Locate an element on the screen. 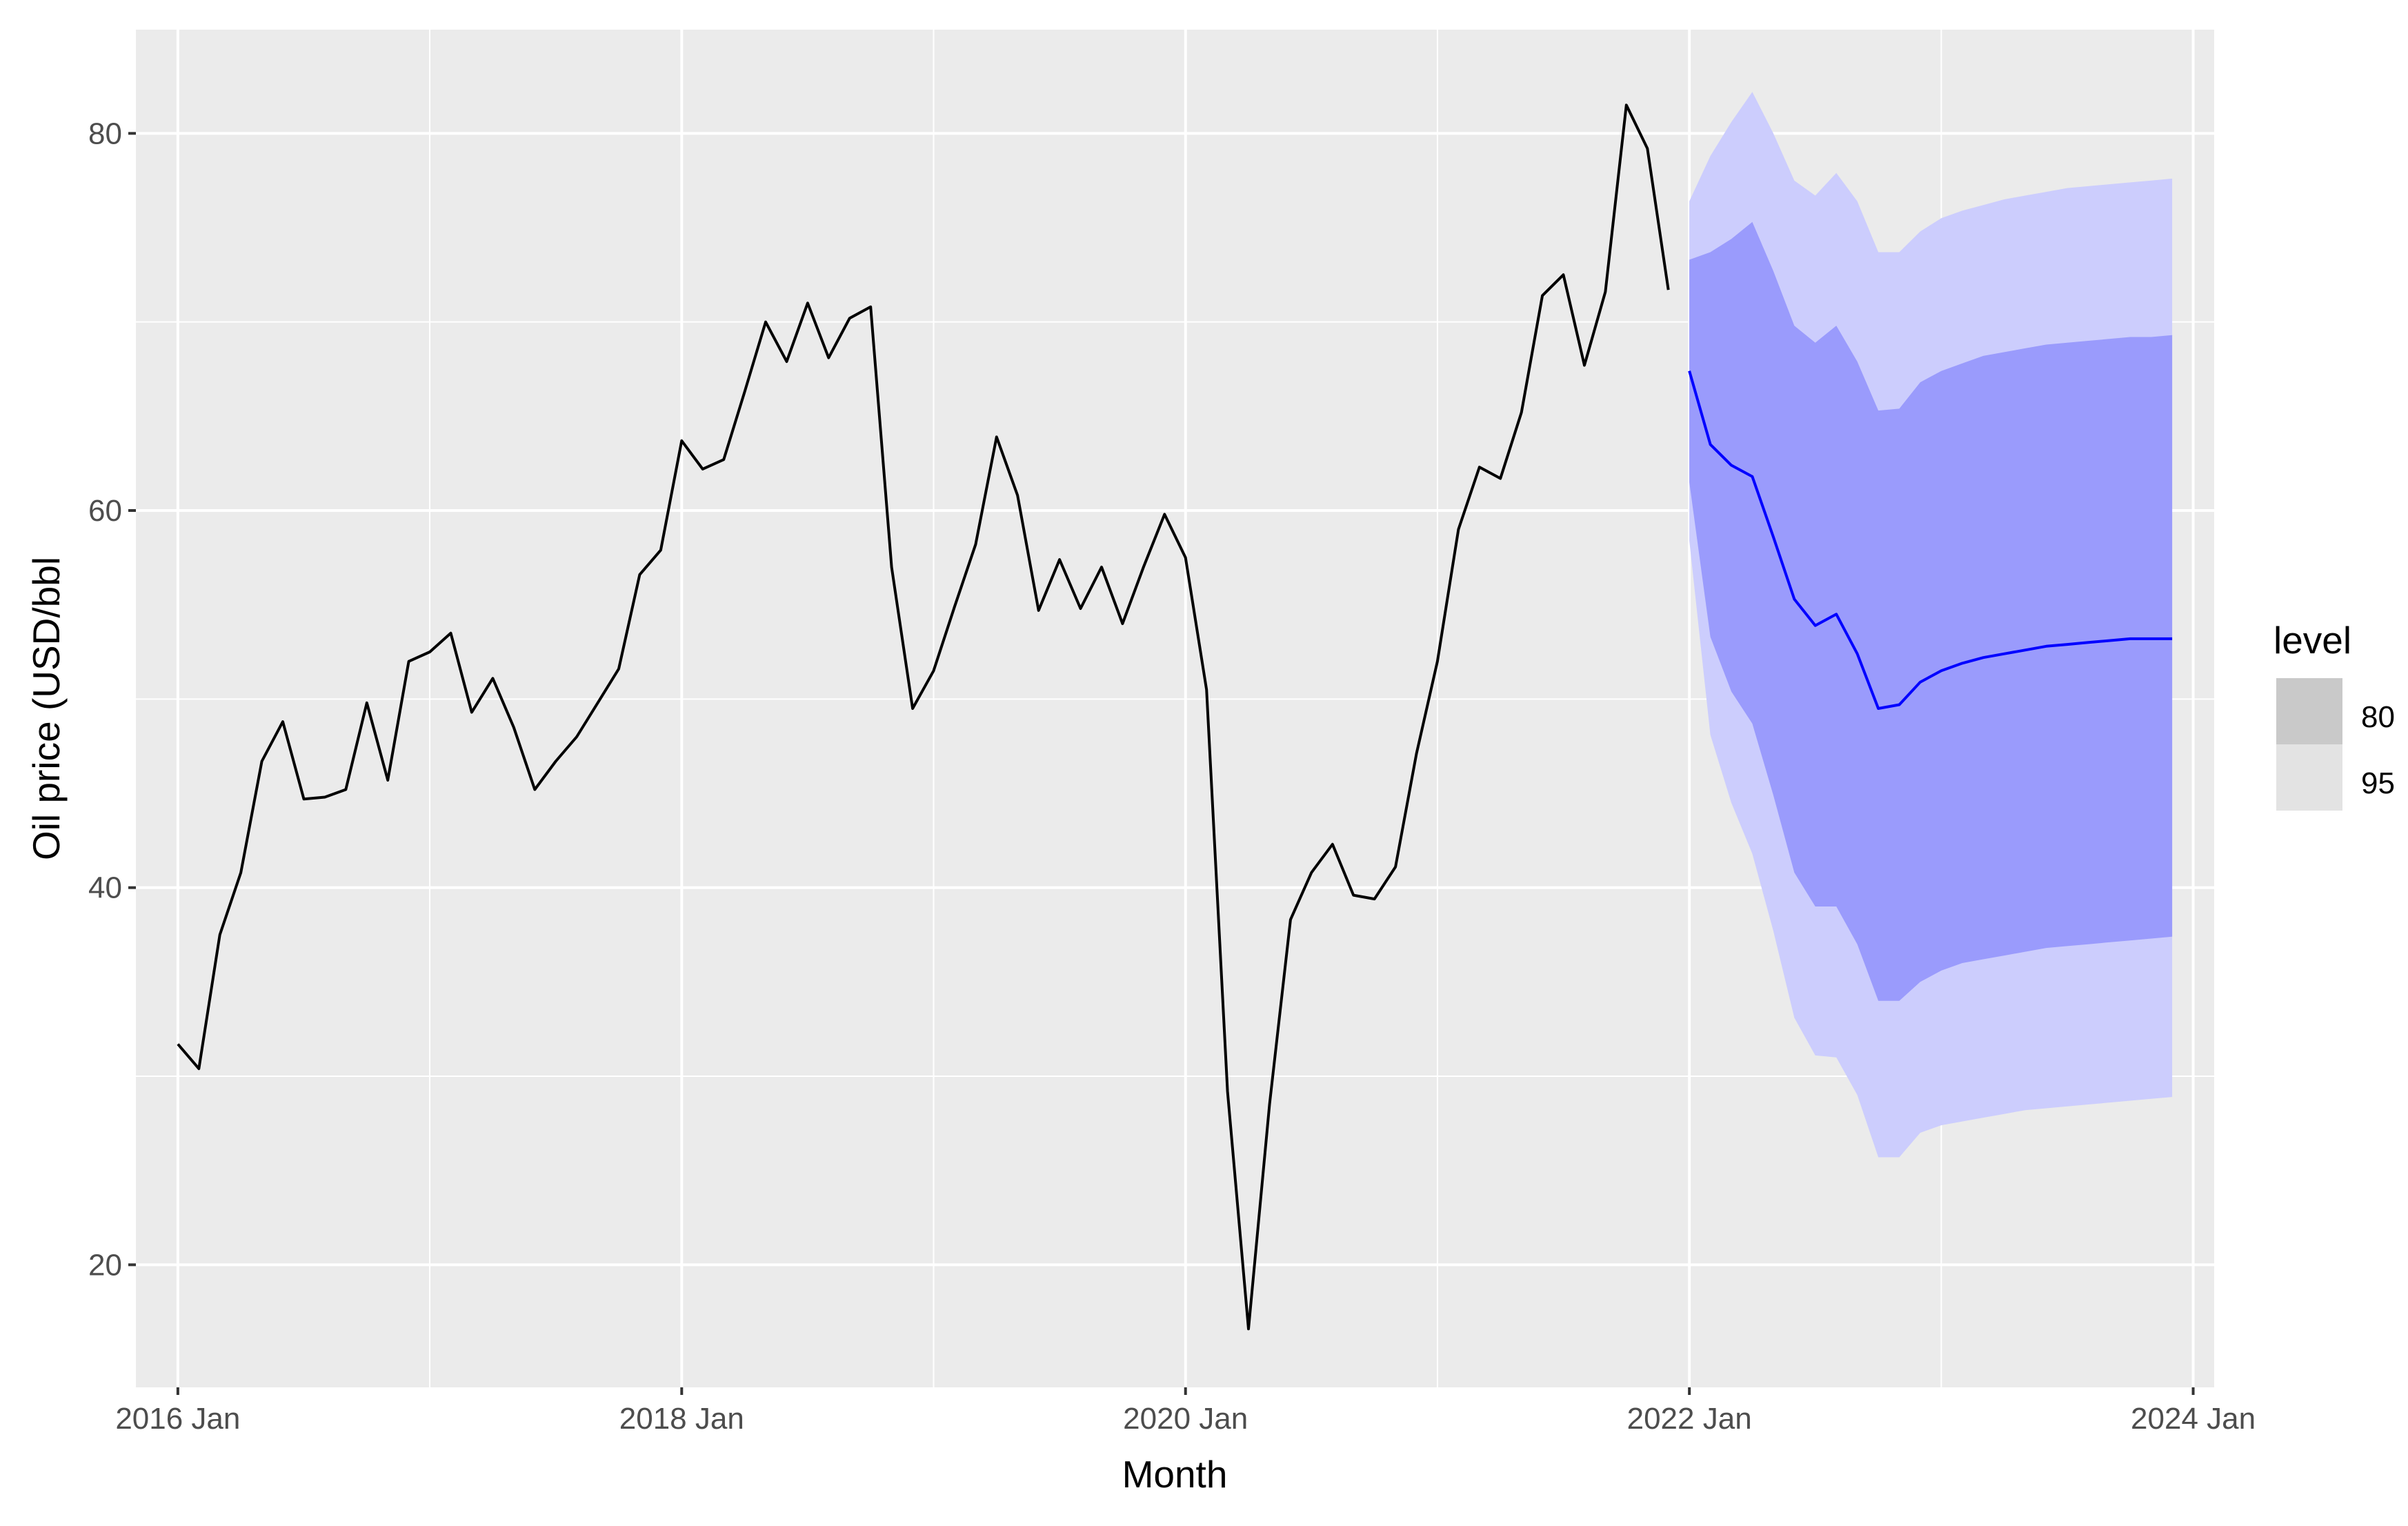 This screenshot has width=2408, height=1526. legend-title: level is located at coordinates (2312, 640).